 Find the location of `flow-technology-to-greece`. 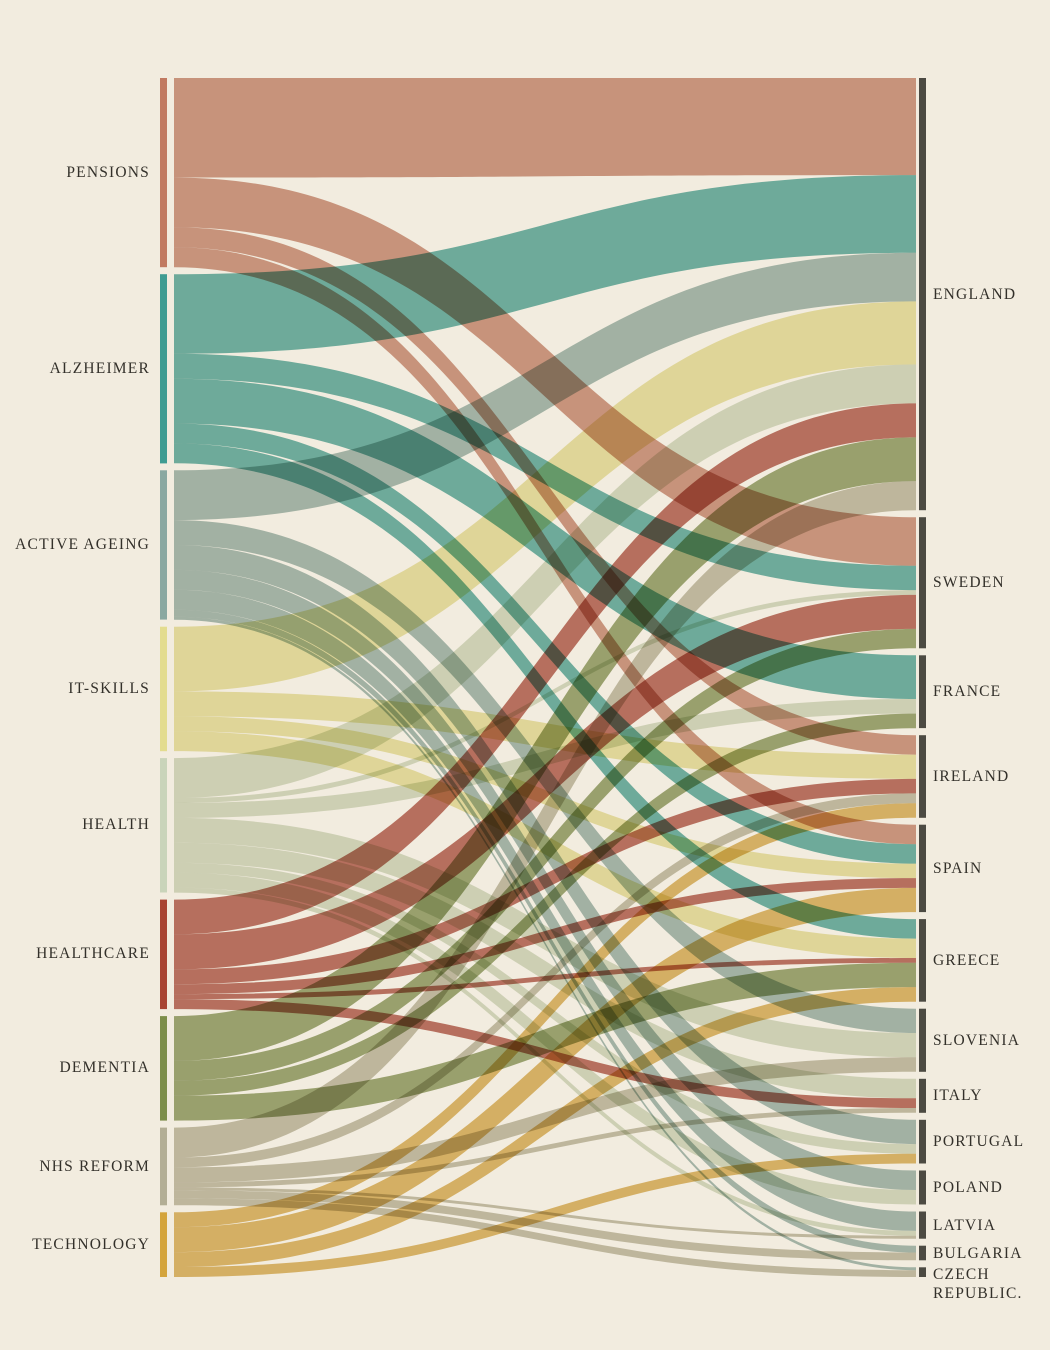

flow-technology-to-greece is located at coordinates (545, 1127).